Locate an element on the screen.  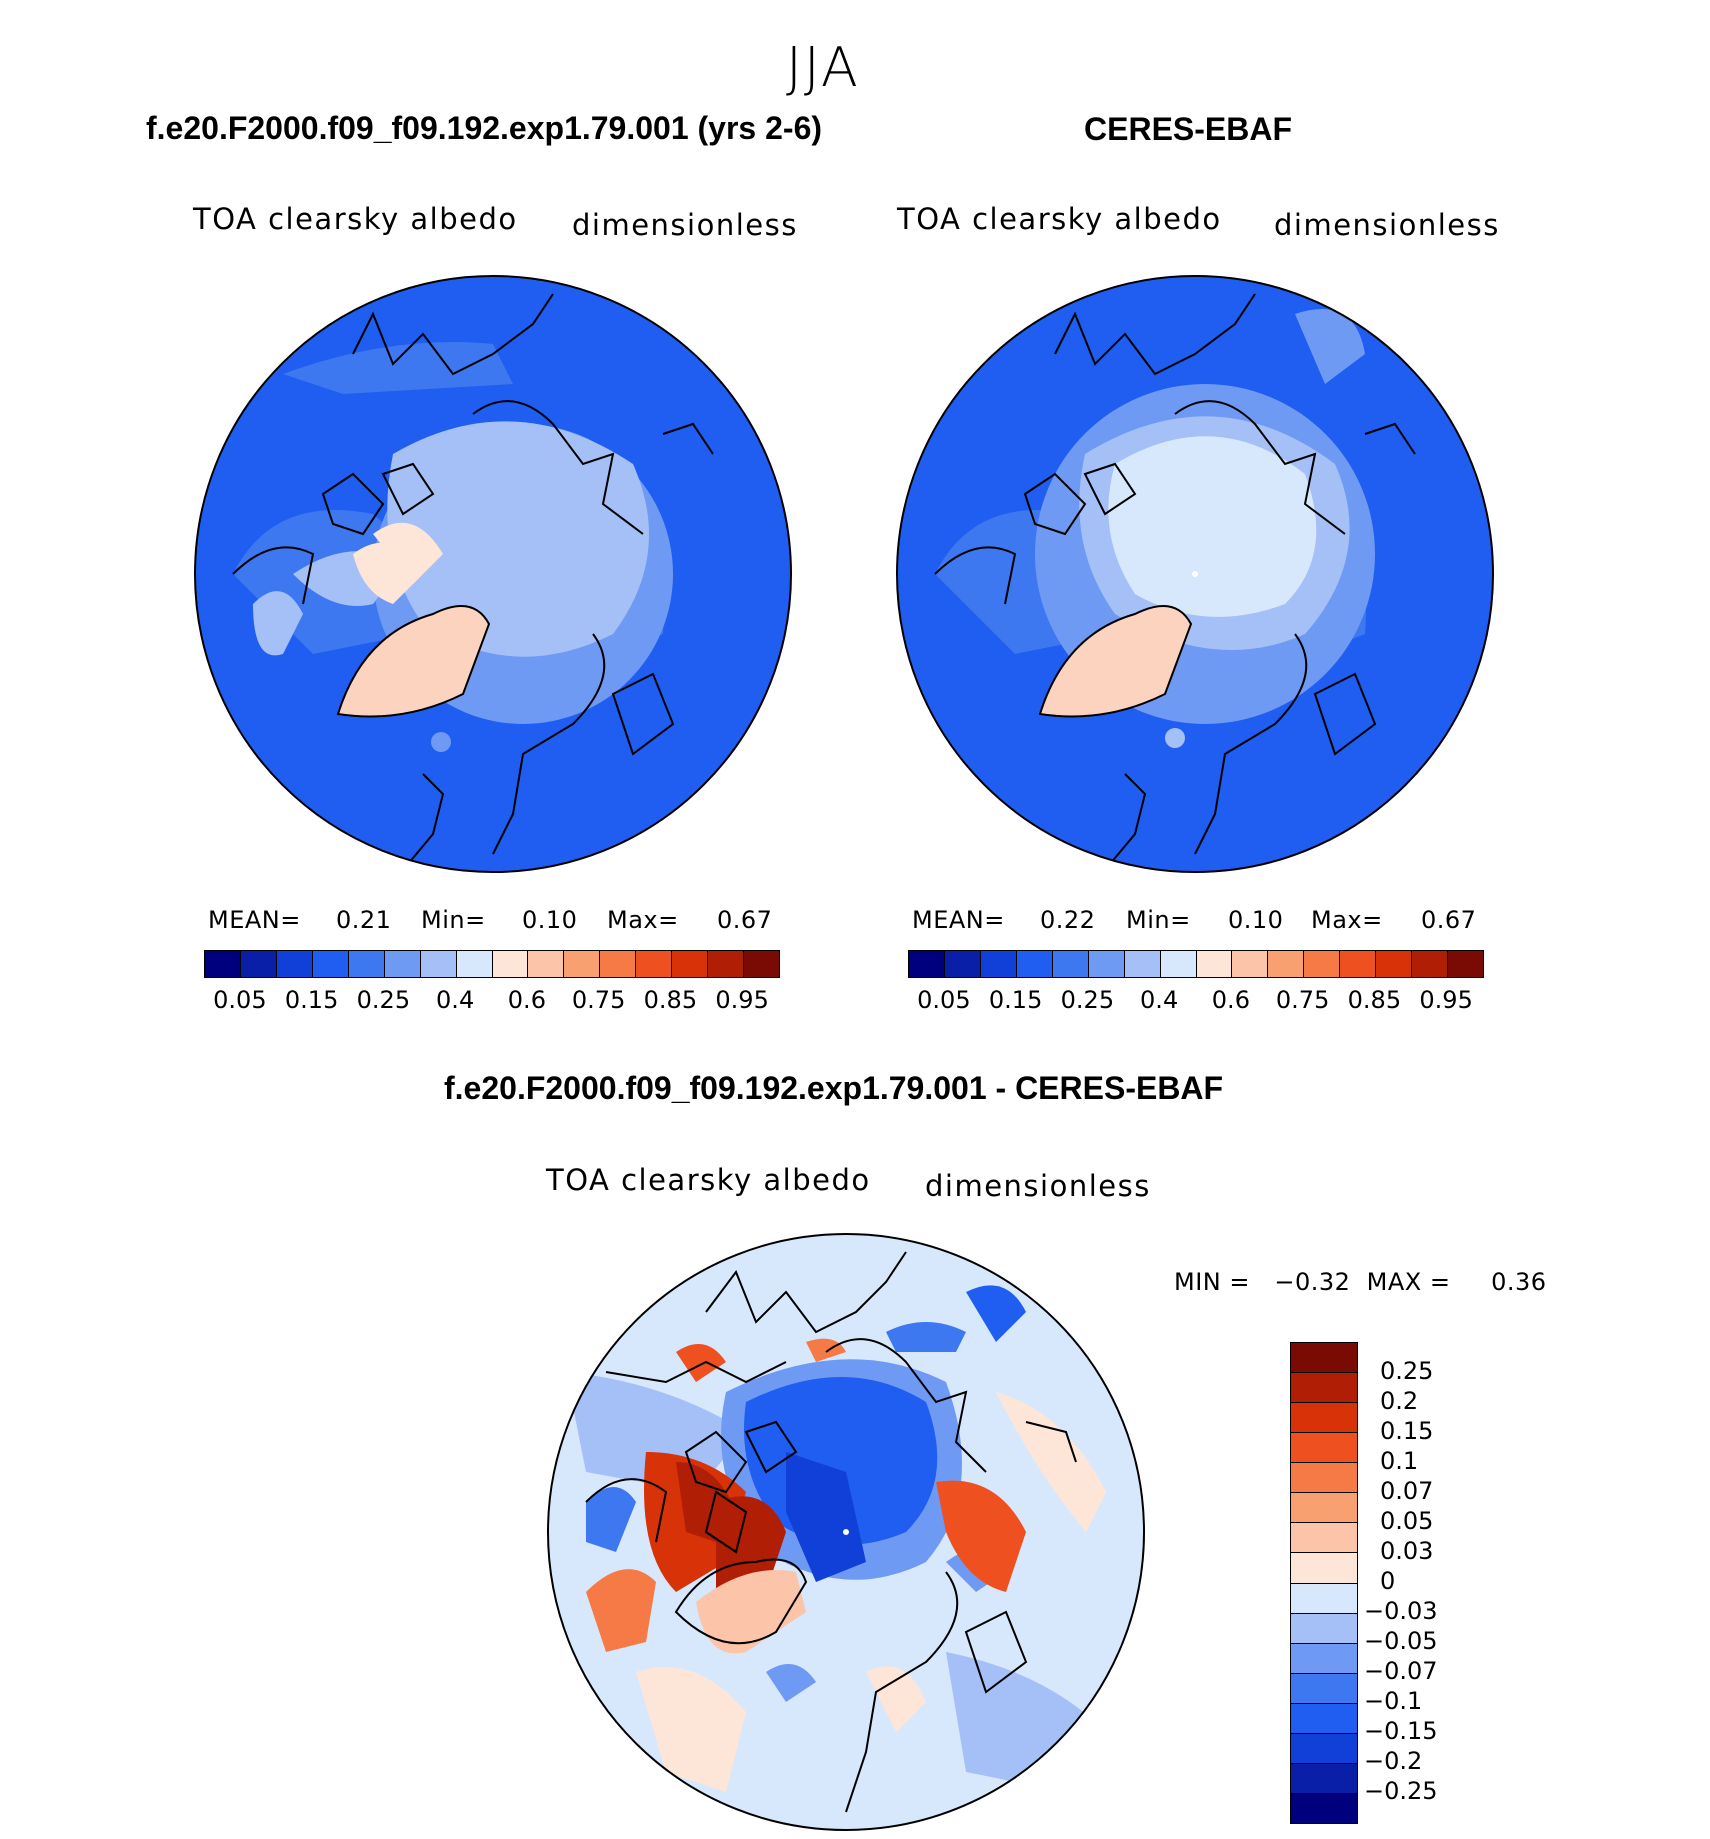
panel2-min-label: Min= is located at coordinates (1158, 920).